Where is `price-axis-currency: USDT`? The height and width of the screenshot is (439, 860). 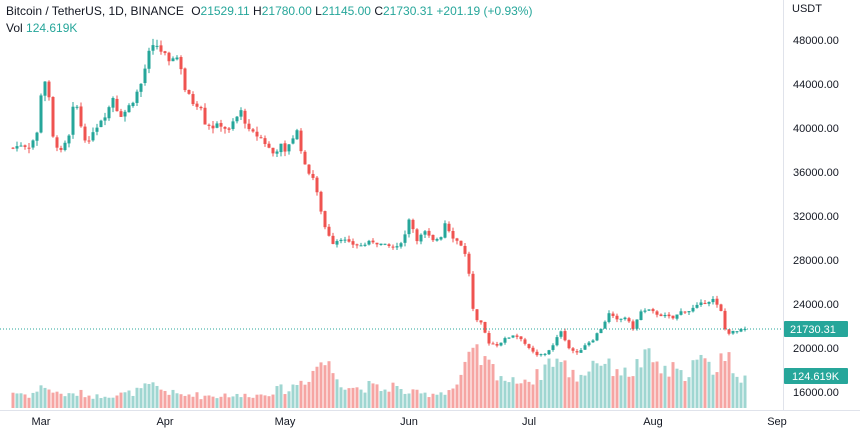
price-axis-currency: USDT is located at coordinates (807, 9).